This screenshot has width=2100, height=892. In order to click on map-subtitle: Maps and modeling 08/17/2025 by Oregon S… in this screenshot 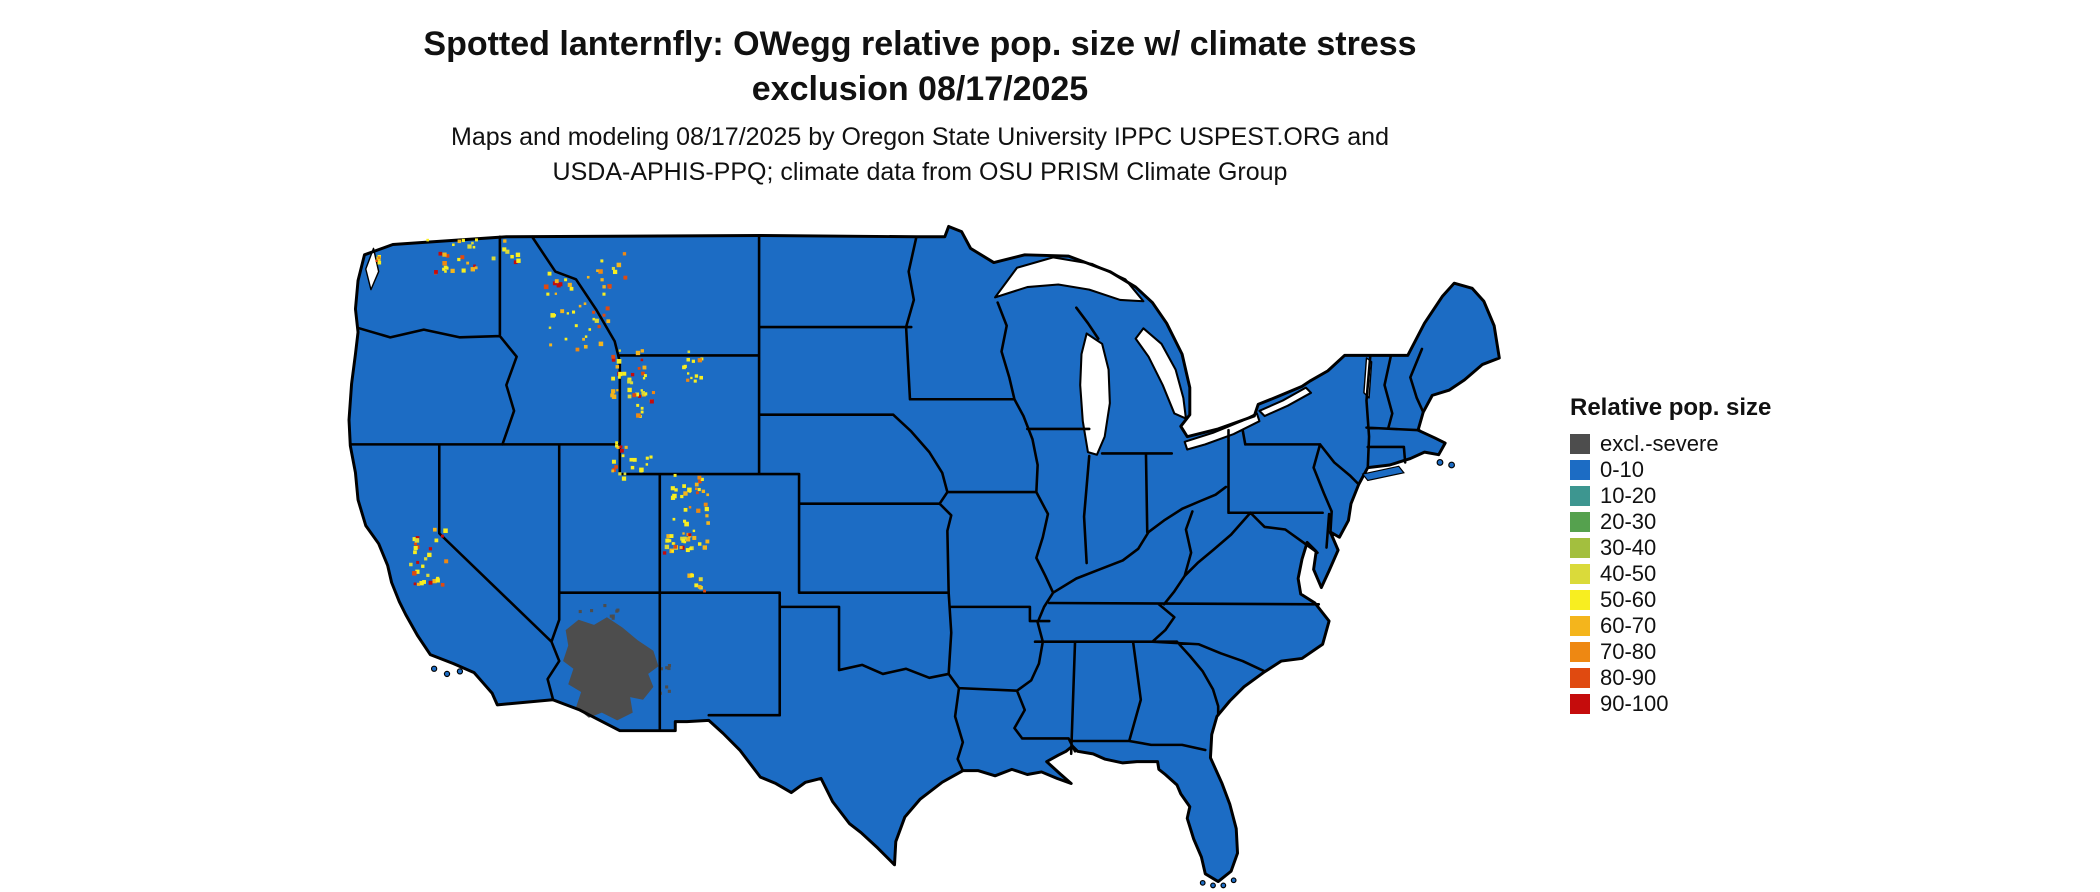, I will do `click(920, 154)`.